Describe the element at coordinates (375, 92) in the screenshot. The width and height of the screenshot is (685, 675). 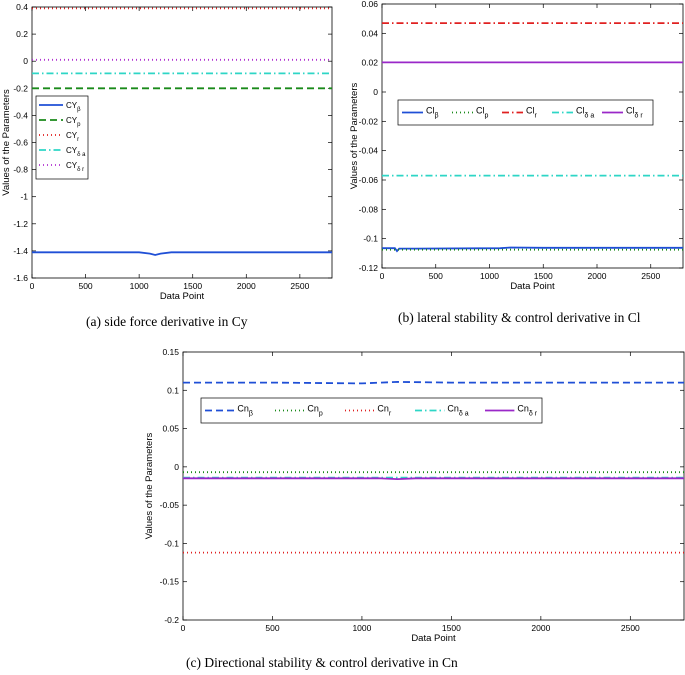
I see `chart-b-y-tick-label: 0` at that location.